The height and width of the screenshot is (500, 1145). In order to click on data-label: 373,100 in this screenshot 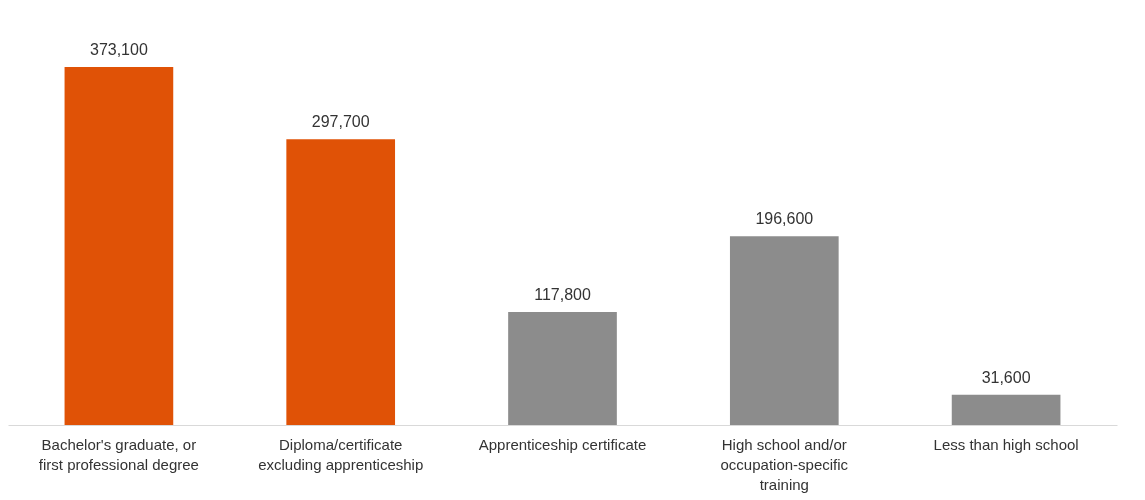, I will do `click(118, 49)`.